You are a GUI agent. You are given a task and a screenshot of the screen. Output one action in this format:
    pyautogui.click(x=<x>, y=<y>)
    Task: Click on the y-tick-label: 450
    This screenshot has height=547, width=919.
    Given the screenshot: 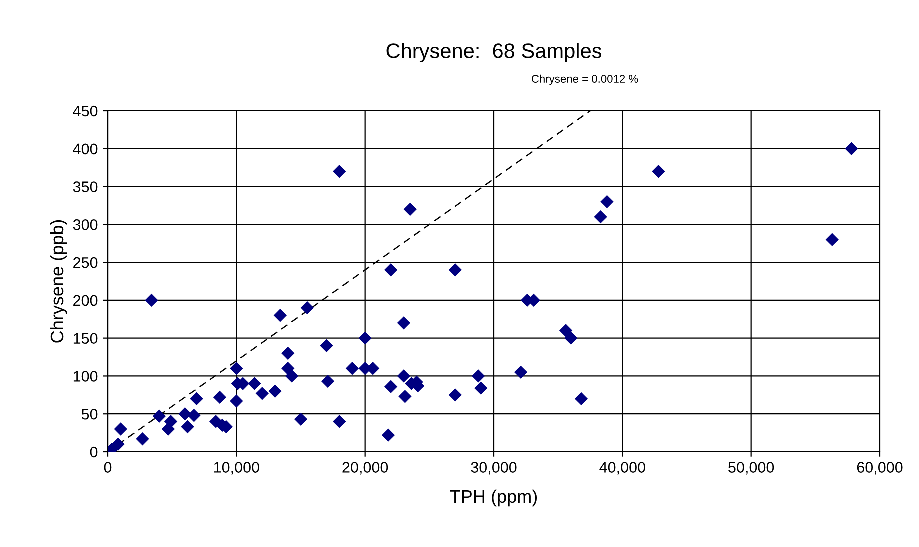 What is the action you would take?
    pyautogui.click(x=85, y=111)
    